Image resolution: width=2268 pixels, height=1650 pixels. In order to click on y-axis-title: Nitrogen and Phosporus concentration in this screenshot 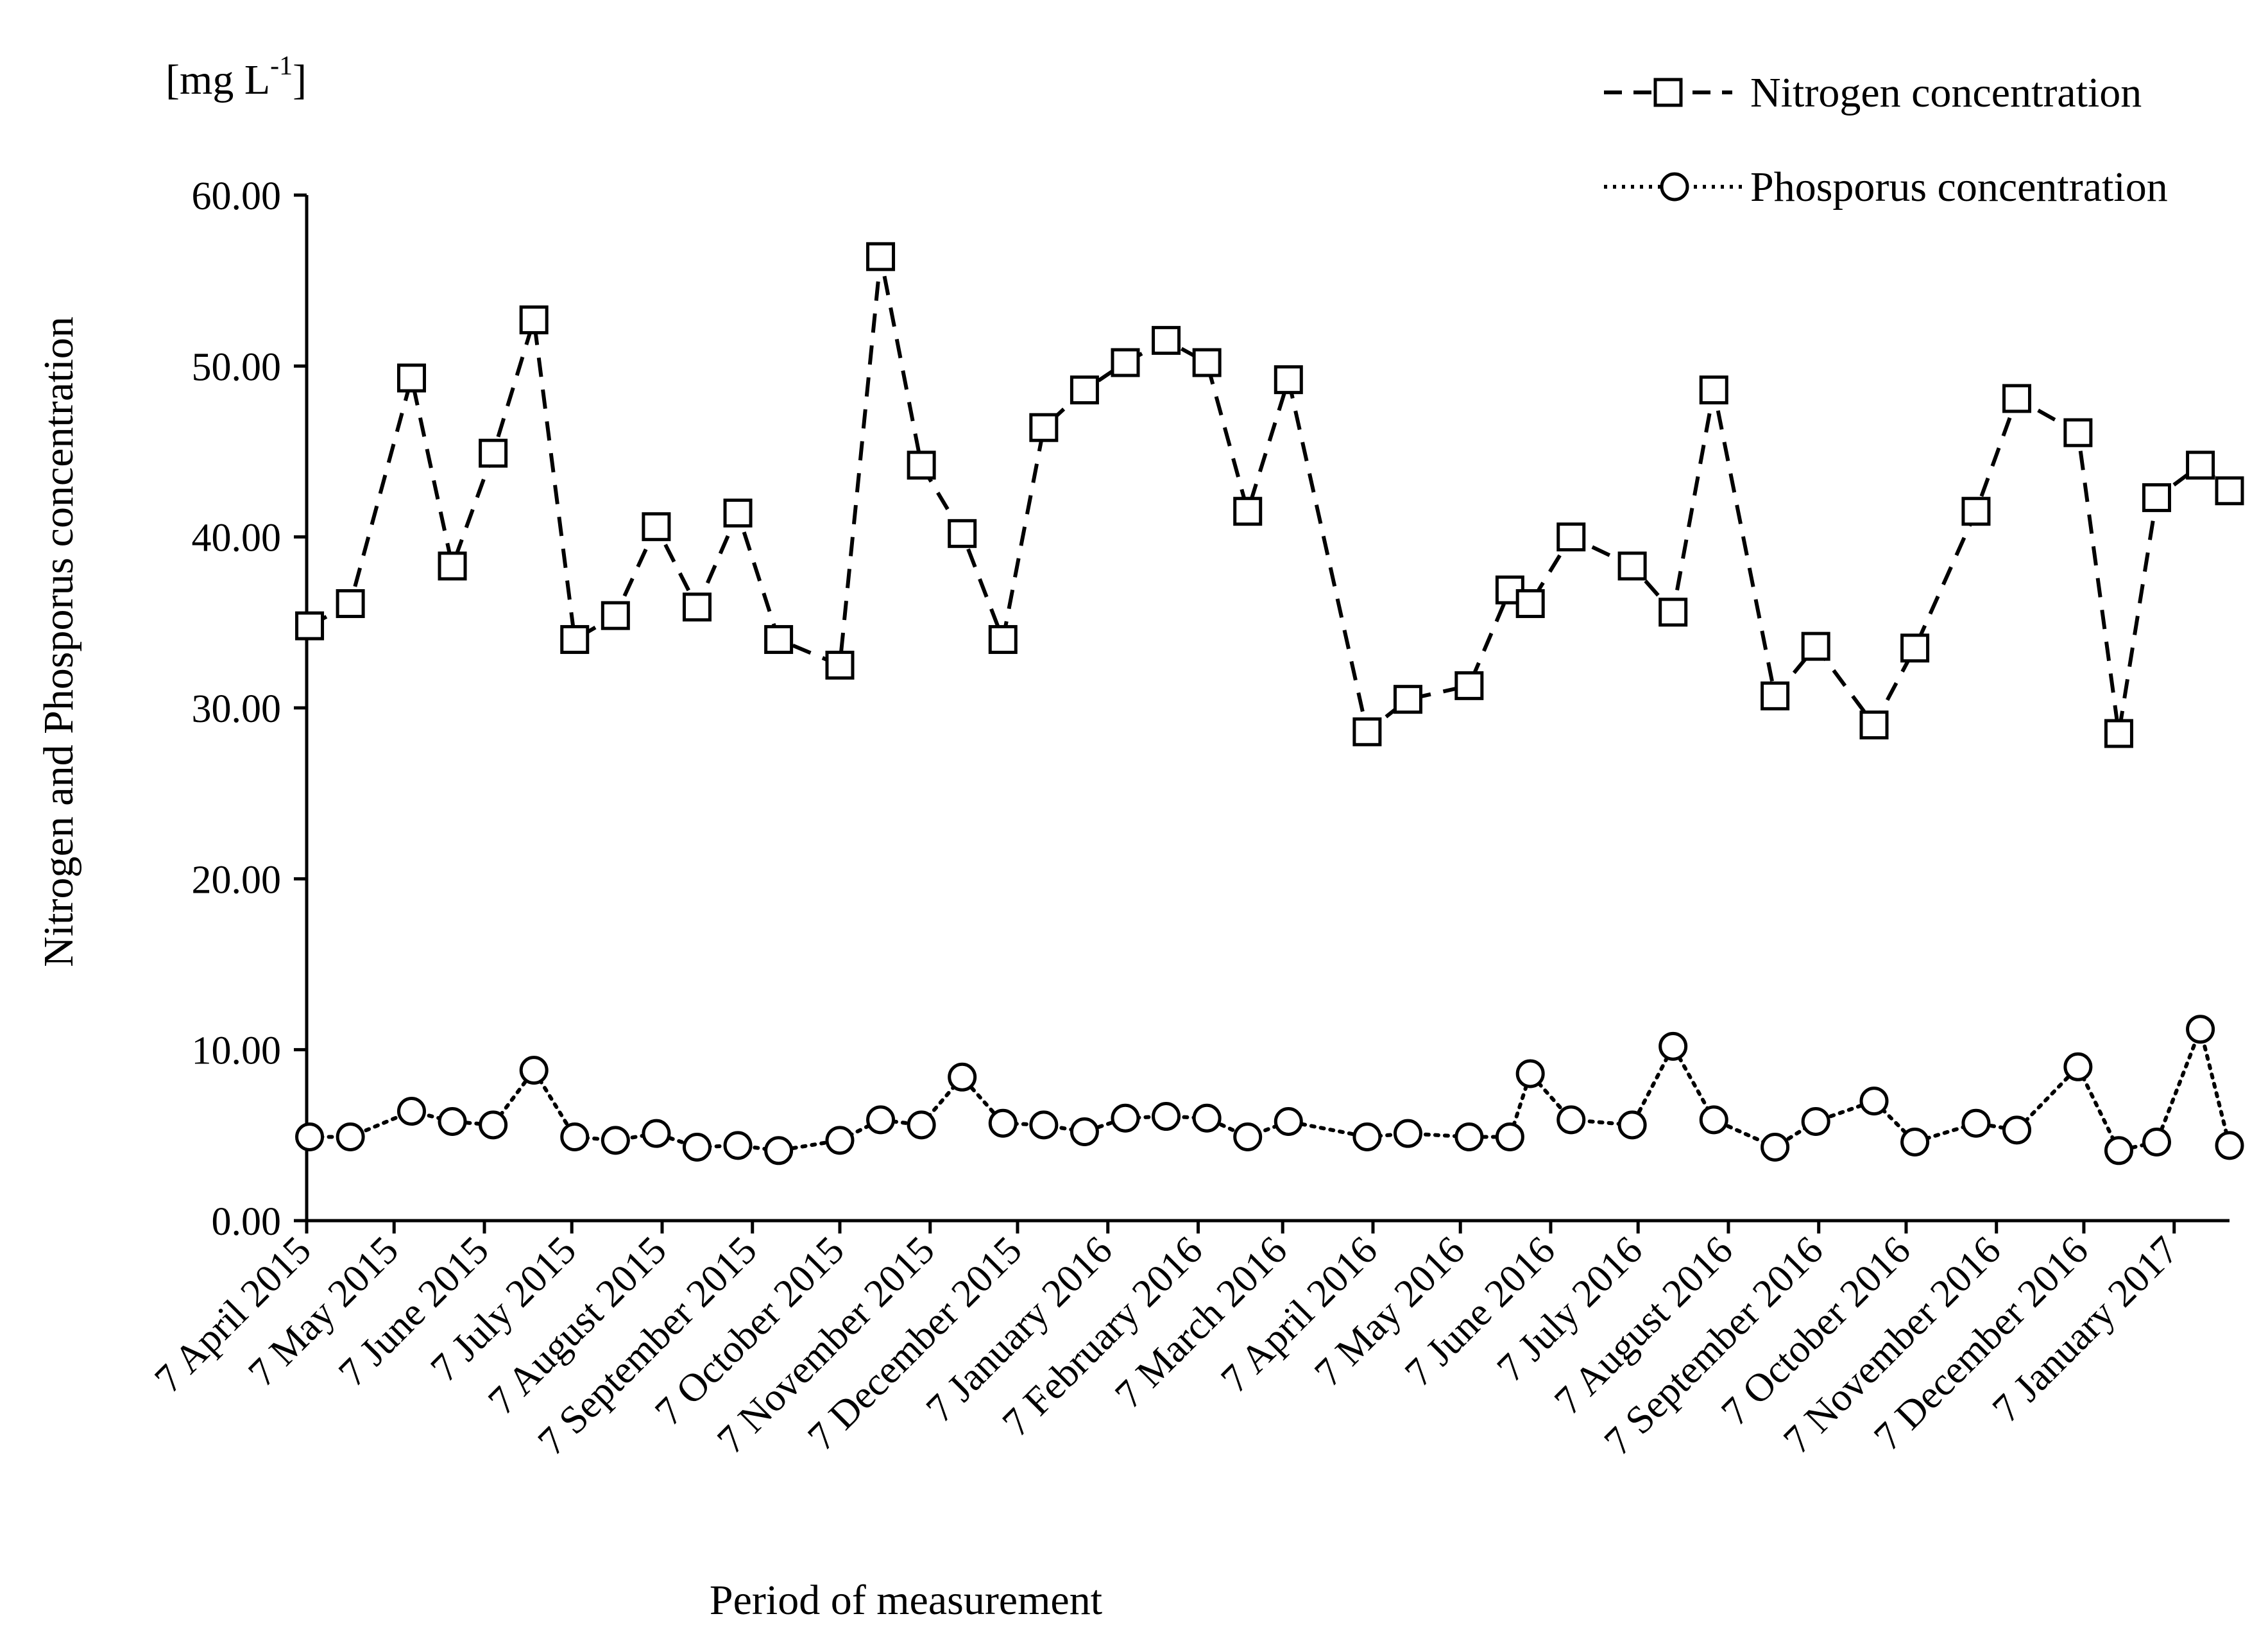, I will do `click(58, 641)`.